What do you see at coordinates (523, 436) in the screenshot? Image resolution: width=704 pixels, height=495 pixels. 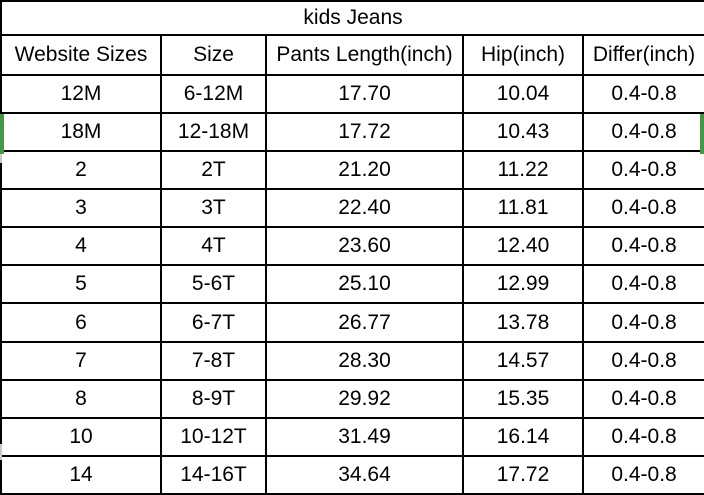 I see `cell: 16.14` at bounding box center [523, 436].